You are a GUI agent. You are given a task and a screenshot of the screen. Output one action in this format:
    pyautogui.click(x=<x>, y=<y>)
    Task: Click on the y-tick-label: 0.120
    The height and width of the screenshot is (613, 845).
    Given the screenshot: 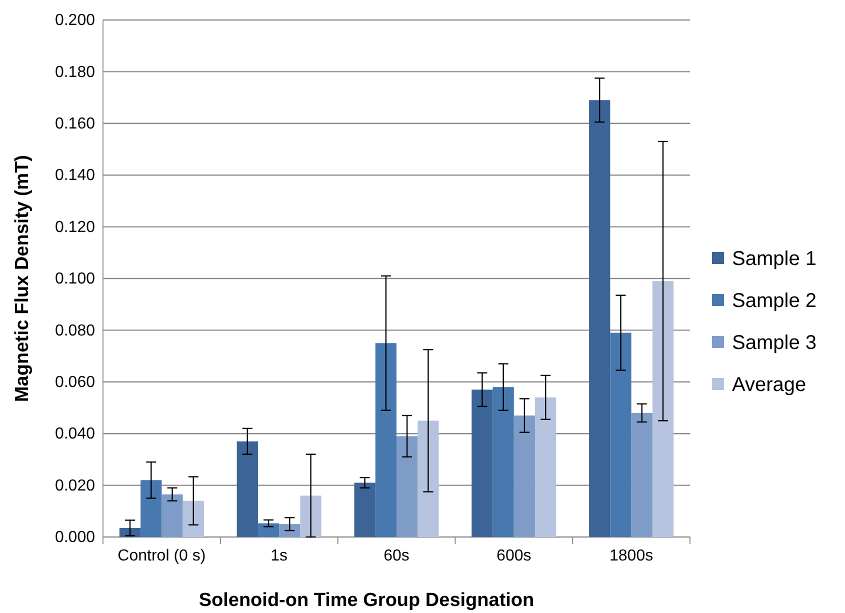 What is the action you would take?
    pyautogui.click(x=75, y=227)
    